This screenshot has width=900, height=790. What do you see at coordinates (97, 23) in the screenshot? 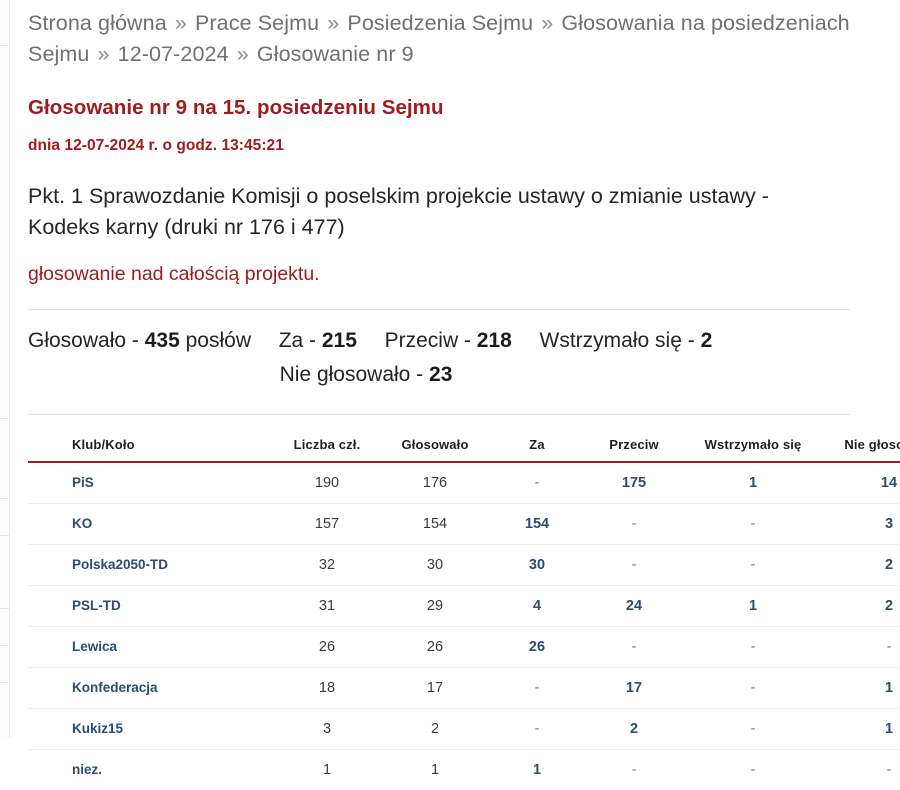
I see `breadcrumb-item-home: Strona główna` at bounding box center [97, 23].